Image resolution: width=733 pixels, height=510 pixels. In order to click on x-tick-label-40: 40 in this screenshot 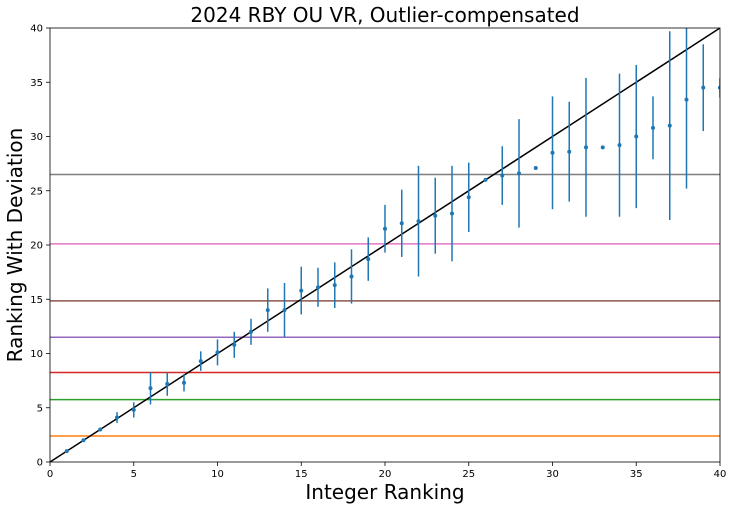, I will do `click(720, 474)`.